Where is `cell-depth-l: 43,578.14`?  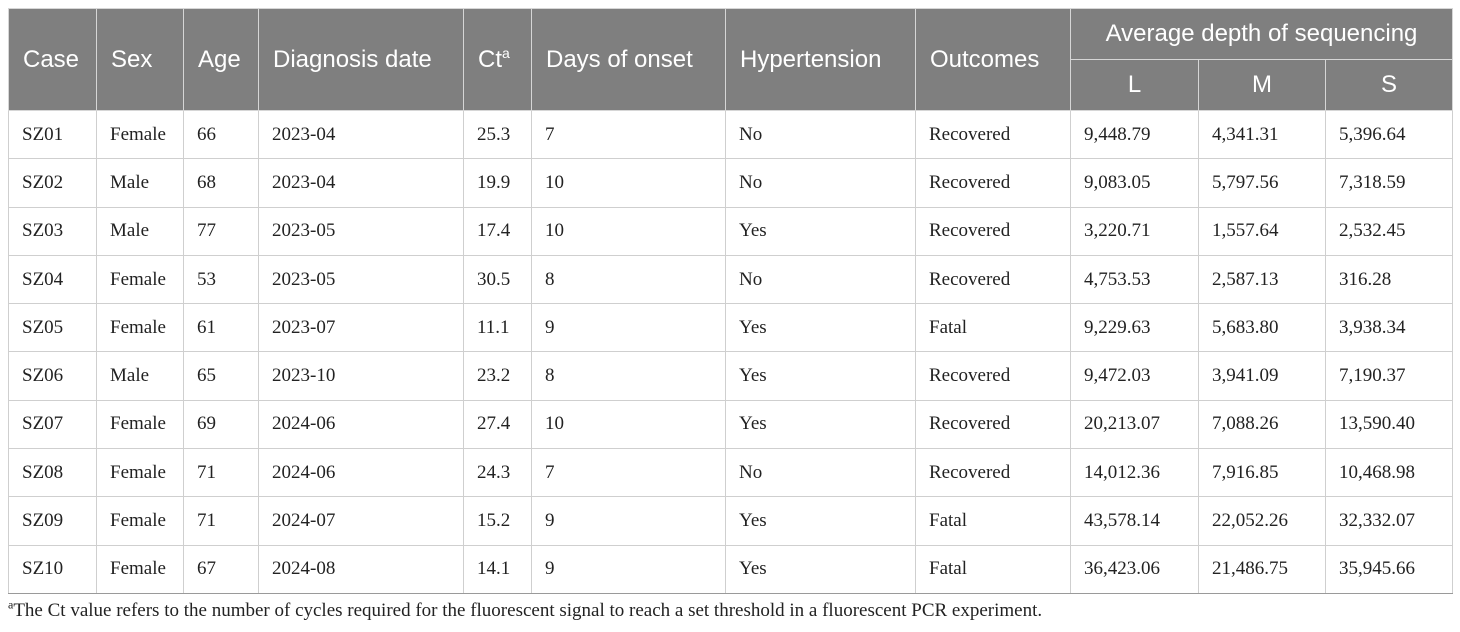
cell-depth-l: 43,578.14 is located at coordinates (1134, 521).